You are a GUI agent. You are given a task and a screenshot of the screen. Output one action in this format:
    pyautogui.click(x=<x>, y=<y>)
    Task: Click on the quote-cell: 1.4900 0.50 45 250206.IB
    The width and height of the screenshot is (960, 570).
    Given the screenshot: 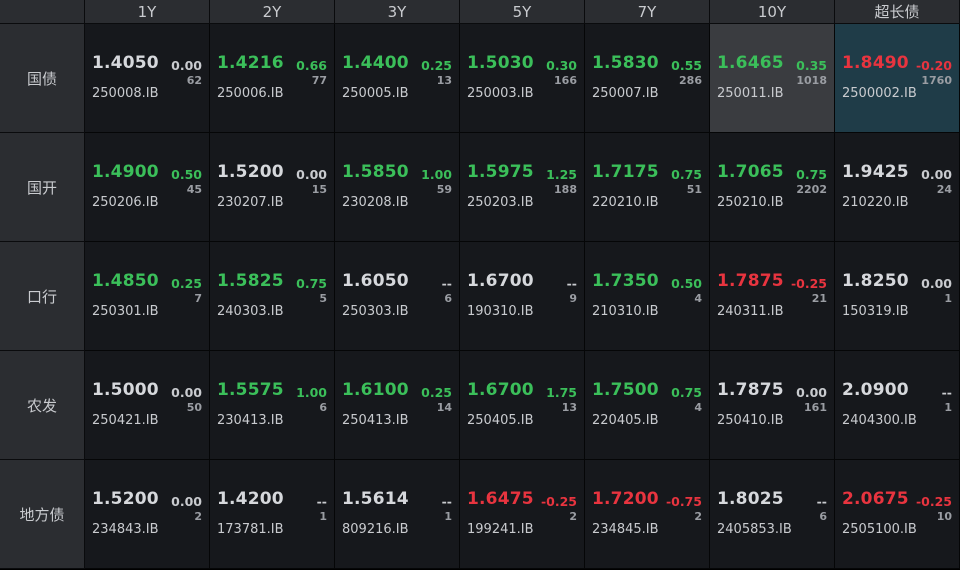 What is the action you would take?
    pyautogui.click(x=147, y=187)
    